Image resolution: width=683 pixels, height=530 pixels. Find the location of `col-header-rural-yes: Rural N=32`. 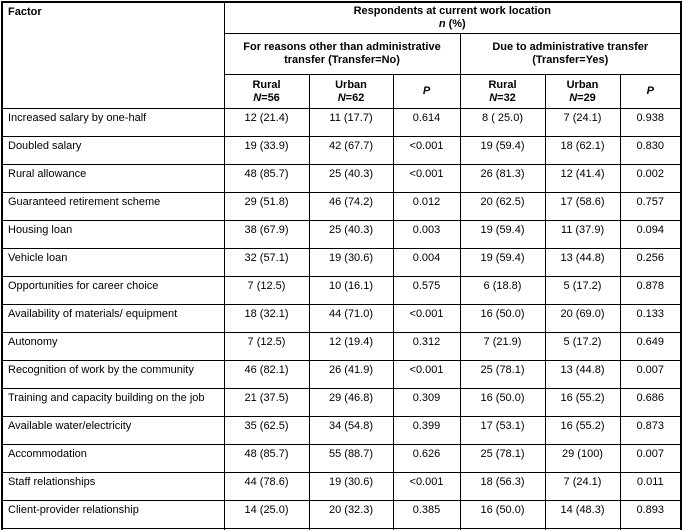

col-header-rural-yes: Rural N=32 is located at coordinates (502, 91).